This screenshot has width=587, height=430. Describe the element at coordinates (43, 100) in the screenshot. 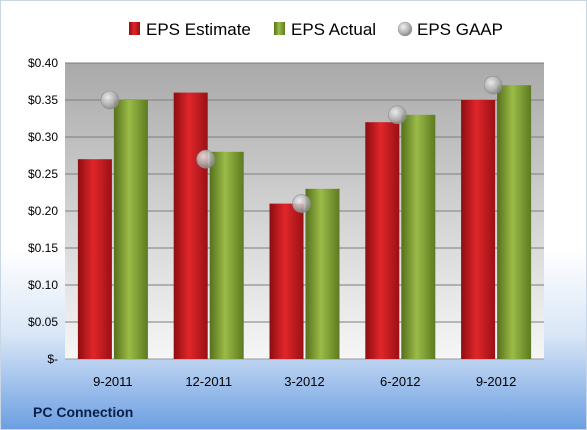

I see `y-tick-label: $0.35` at that location.